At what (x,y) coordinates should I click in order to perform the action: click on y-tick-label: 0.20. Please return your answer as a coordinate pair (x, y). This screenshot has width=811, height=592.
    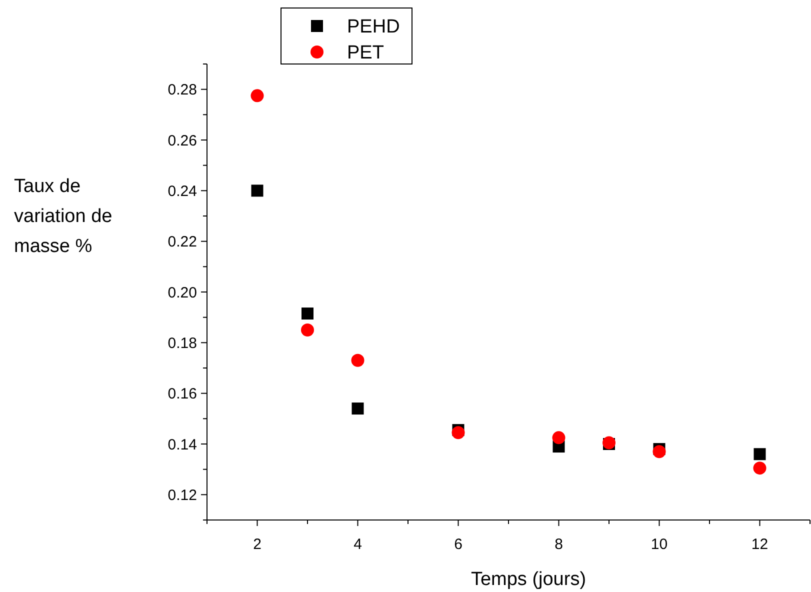
    Looking at the image, I should click on (182, 293).